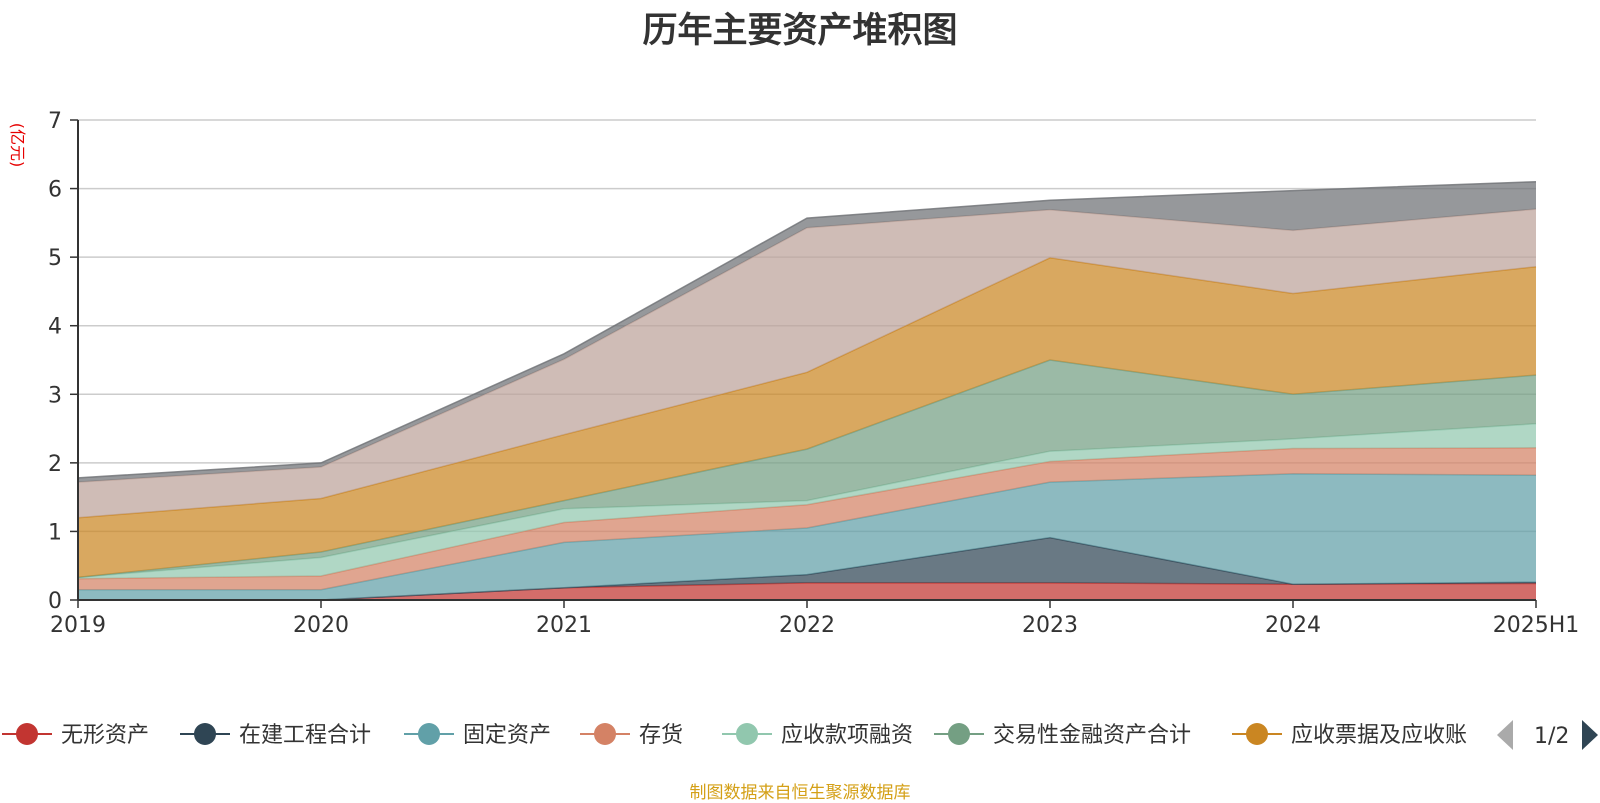  What do you see at coordinates (55, 327) in the screenshot?
I see `y-tick-label: 4` at bounding box center [55, 327].